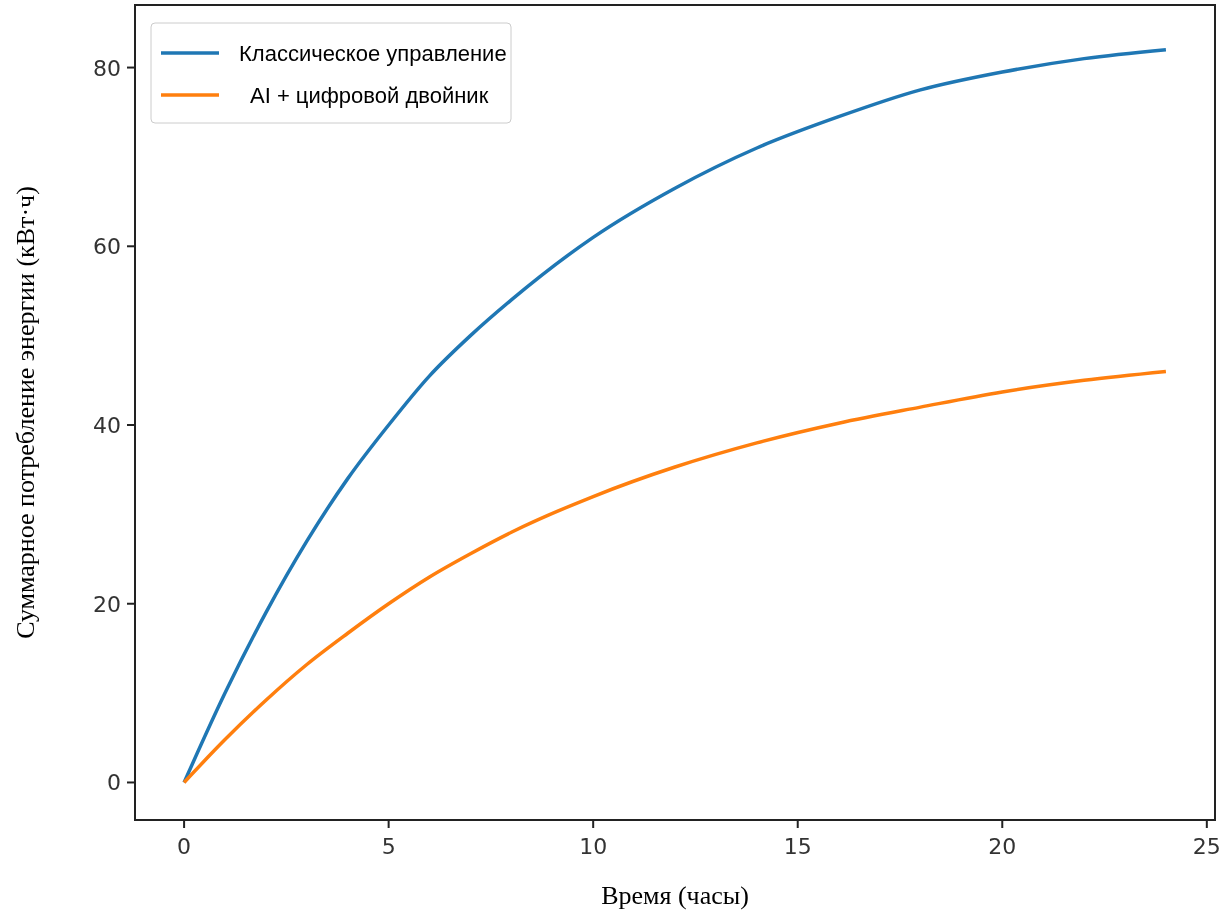 The height and width of the screenshot is (916, 1227). I want to click on y-tick-label: 80, so click(107, 68).